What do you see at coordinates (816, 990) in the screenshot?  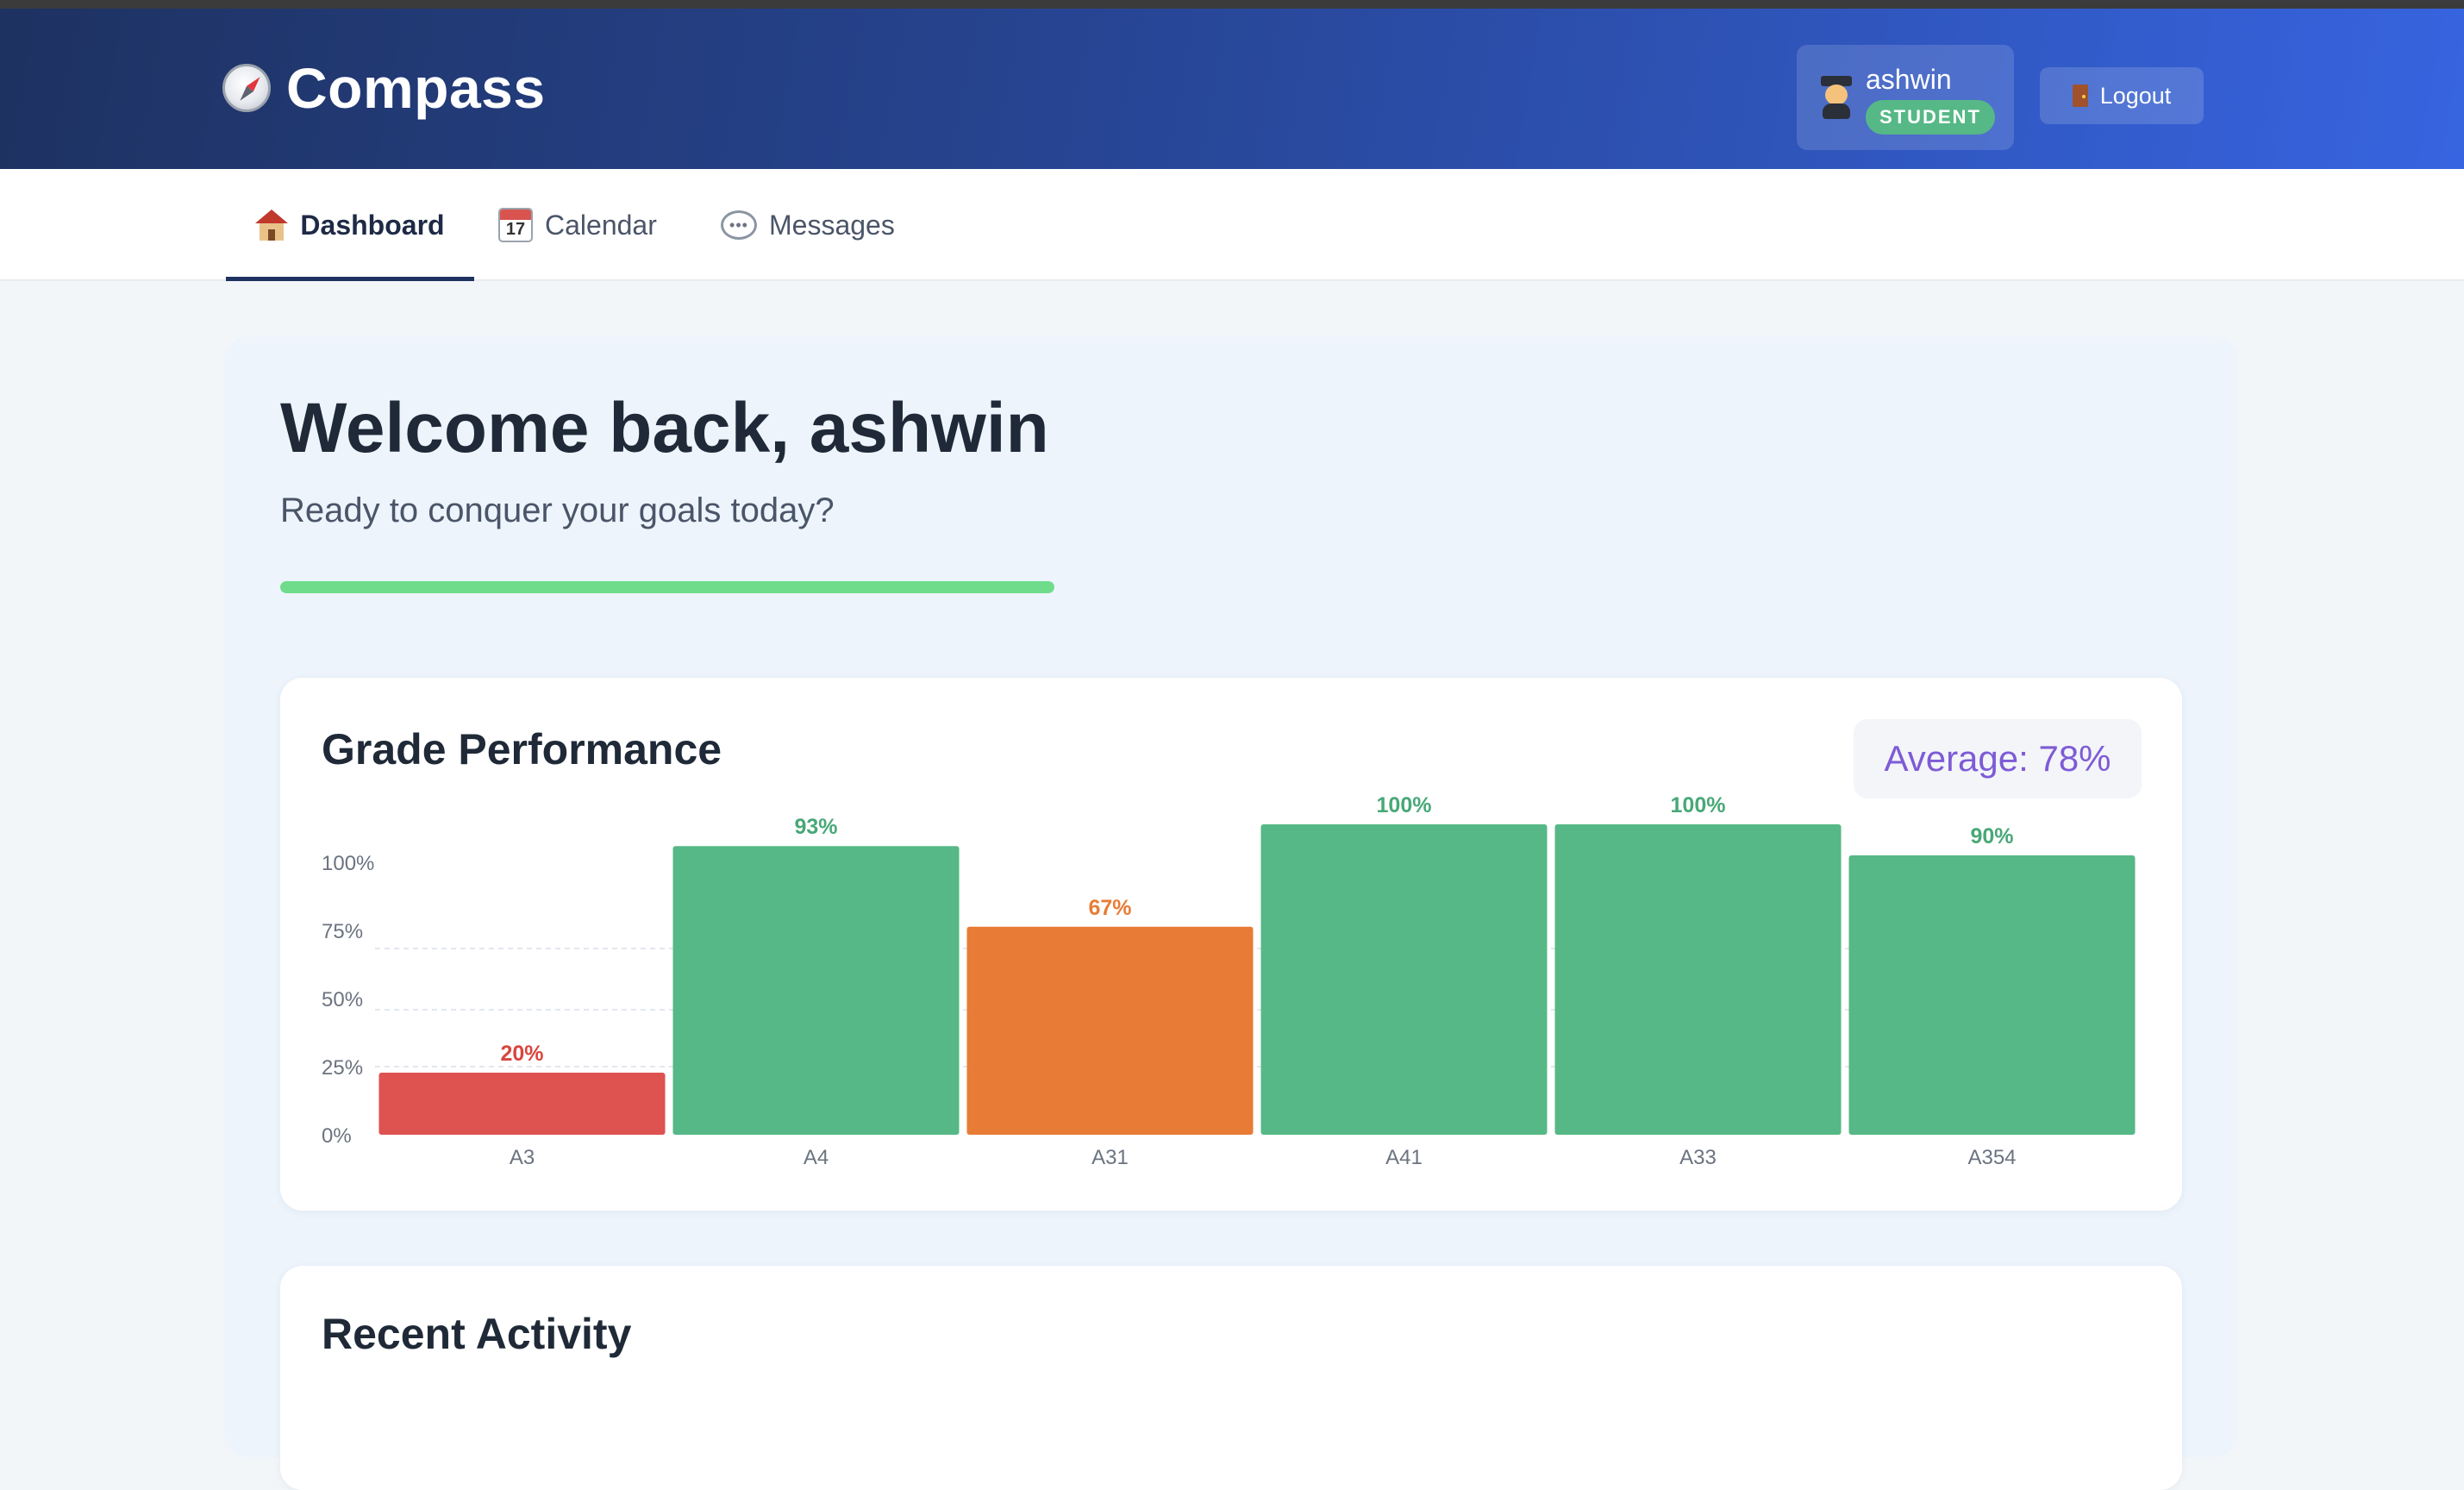 I see `bar-A4` at bounding box center [816, 990].